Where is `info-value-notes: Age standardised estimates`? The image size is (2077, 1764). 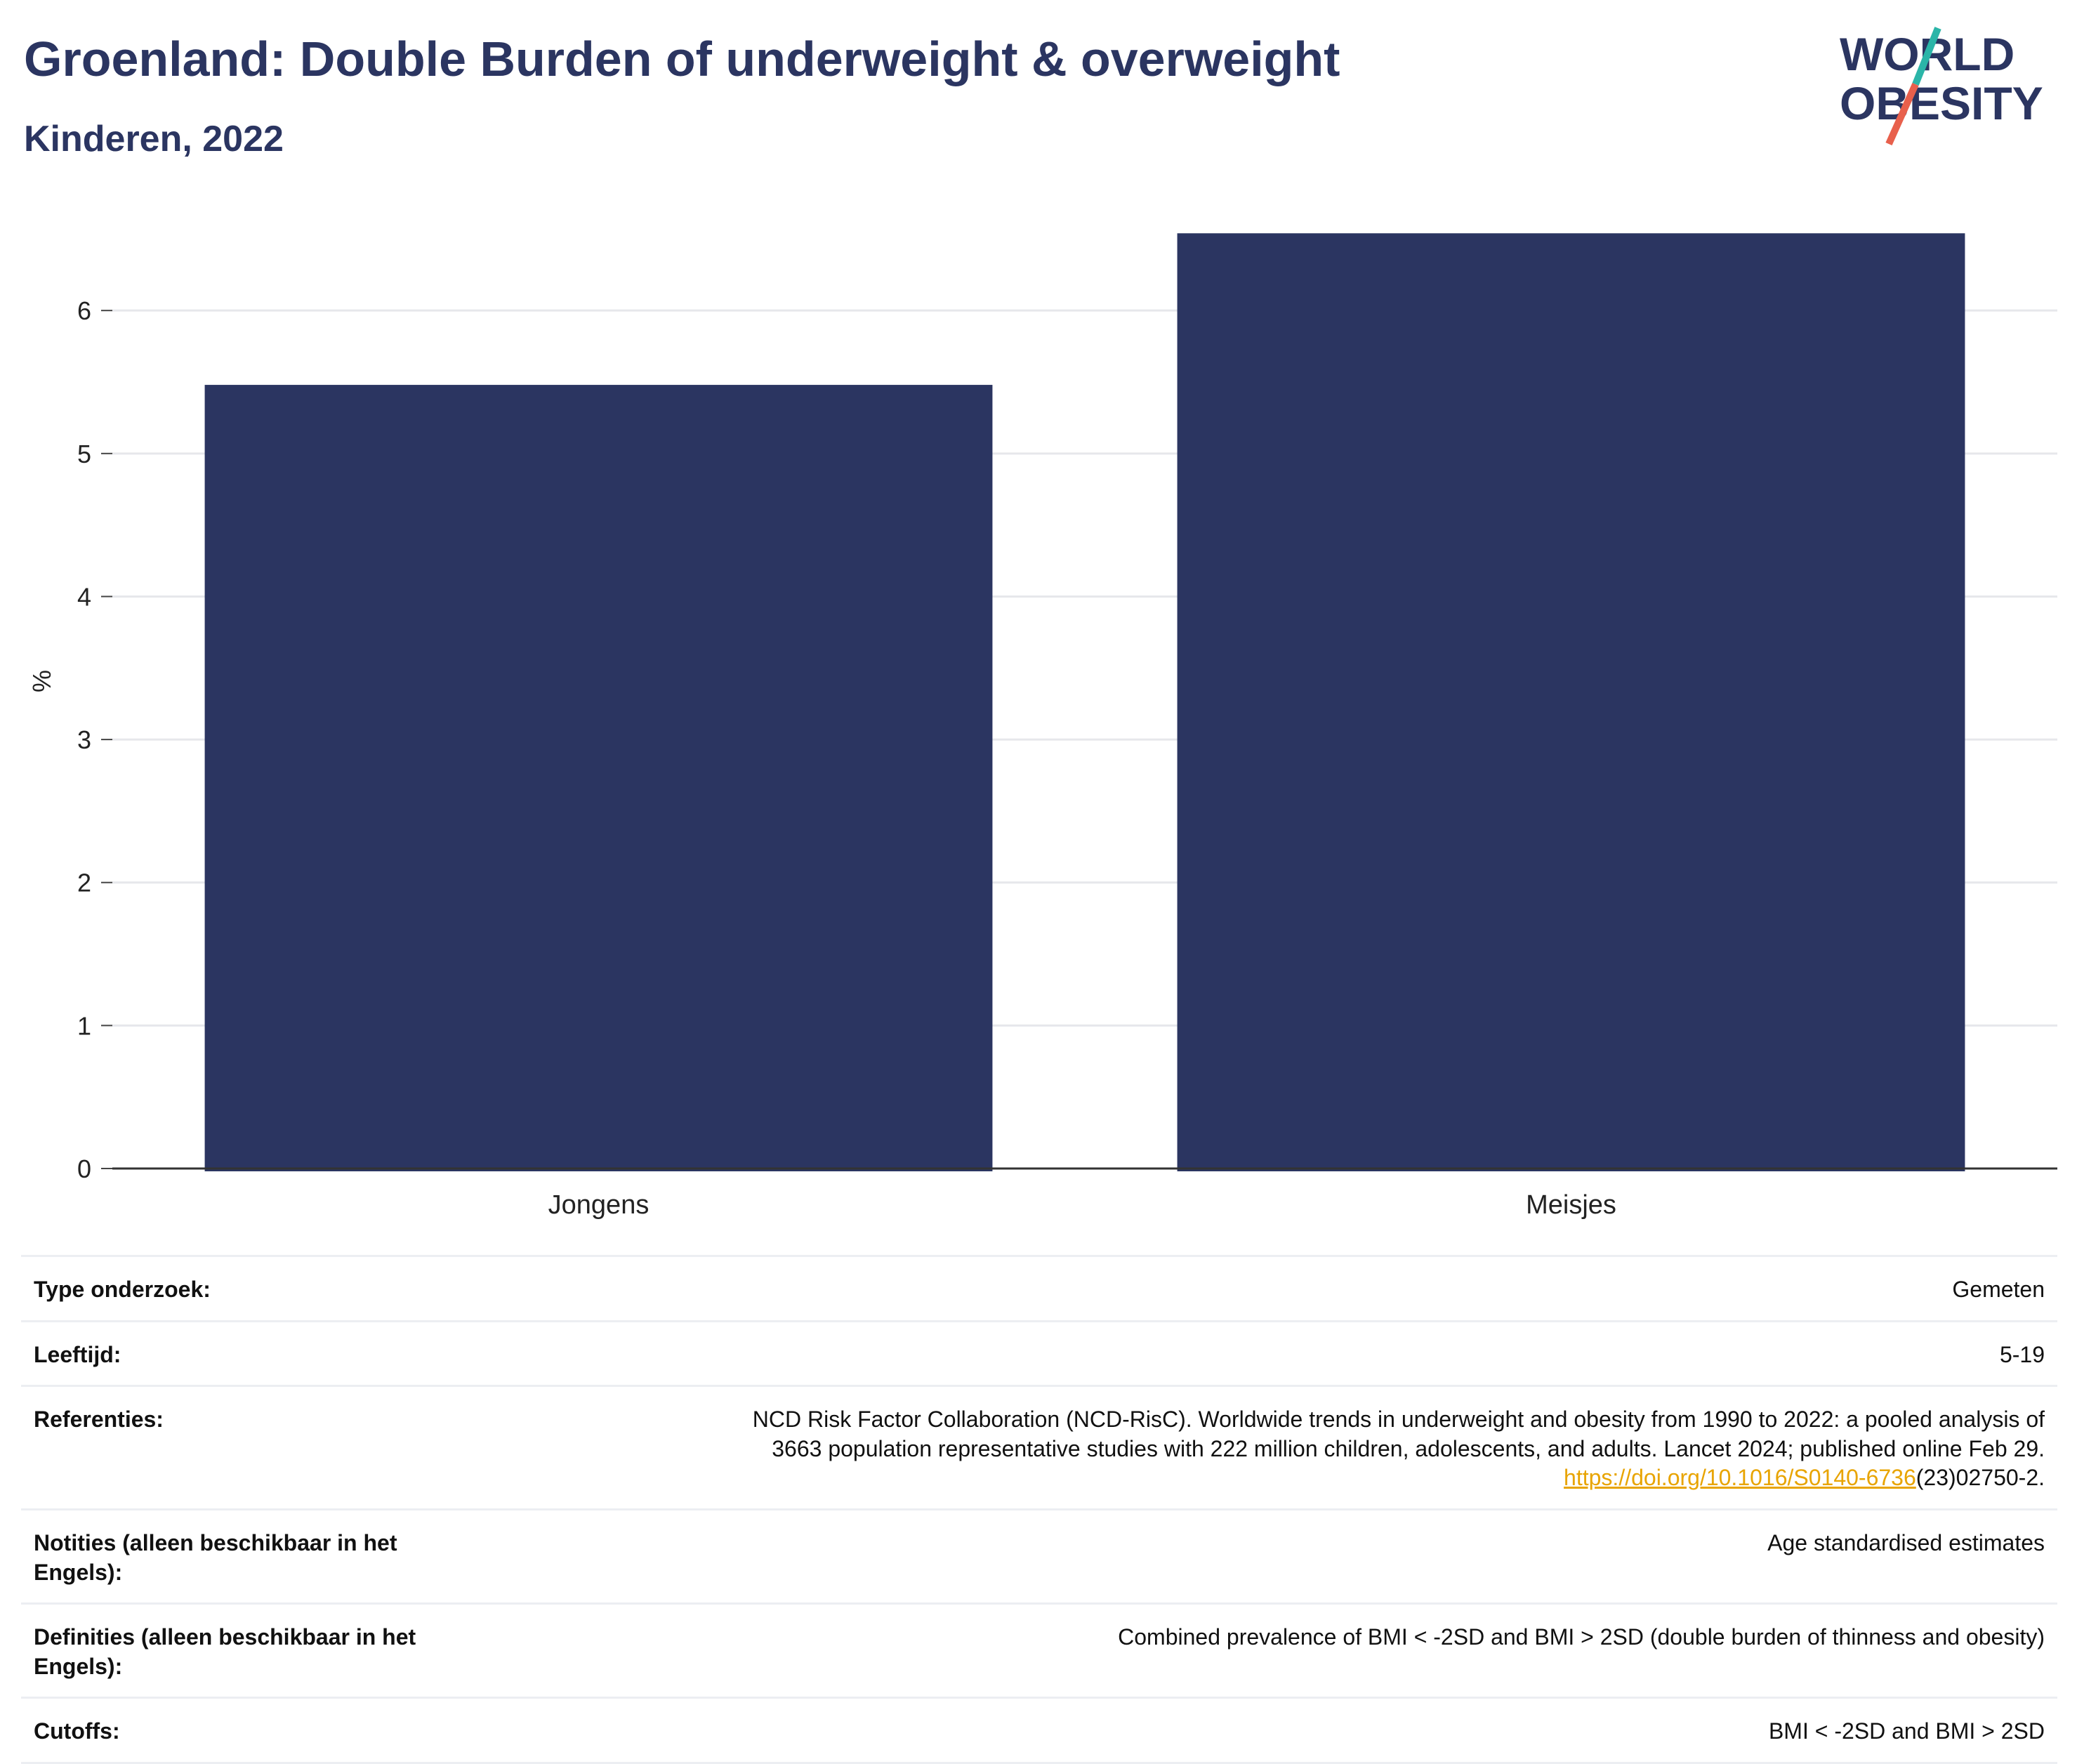 info-value-notes: Age standardised estimates is located at coordinates (1906, 1542).